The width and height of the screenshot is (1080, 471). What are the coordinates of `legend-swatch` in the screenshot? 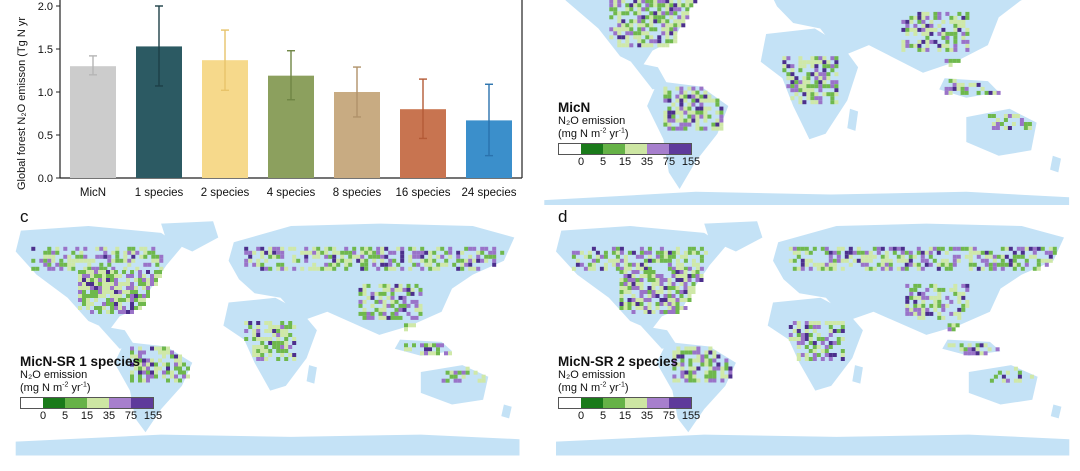 It's located at (592, 149).